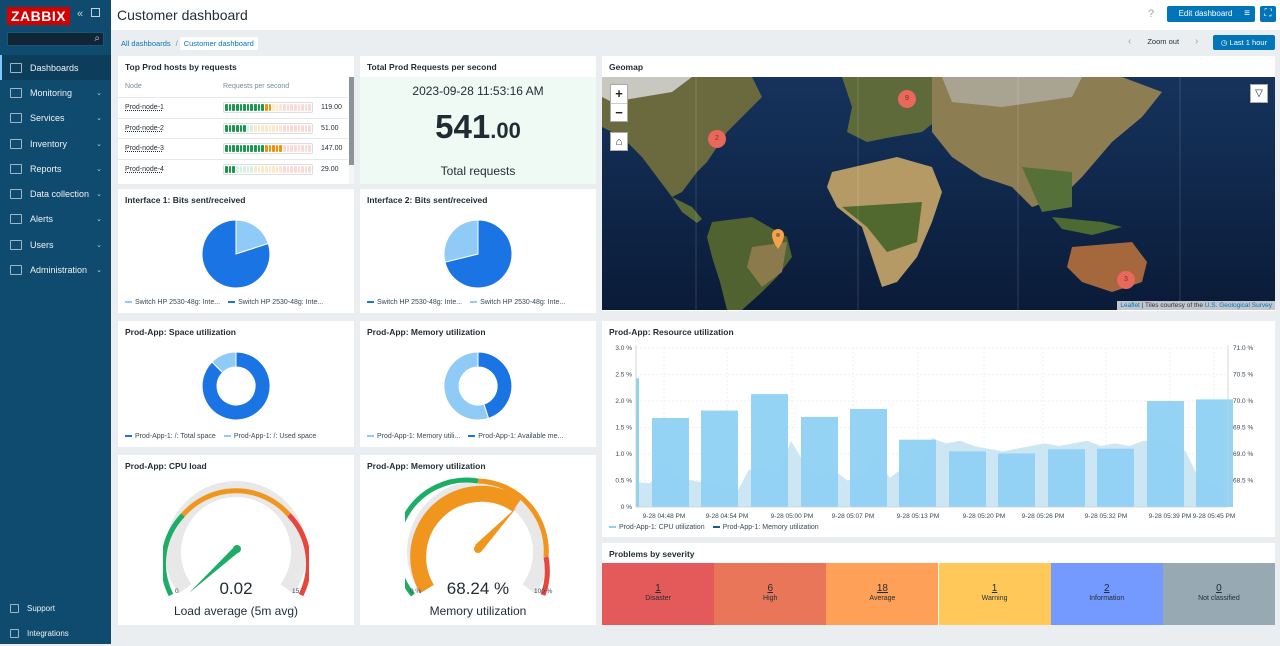 This screenshot has height=646, width=1280. What do you see at coordinates (1197, 41) in the screenshot?
I see `time-next-icon: ›` at bounding box center [1197, 41].